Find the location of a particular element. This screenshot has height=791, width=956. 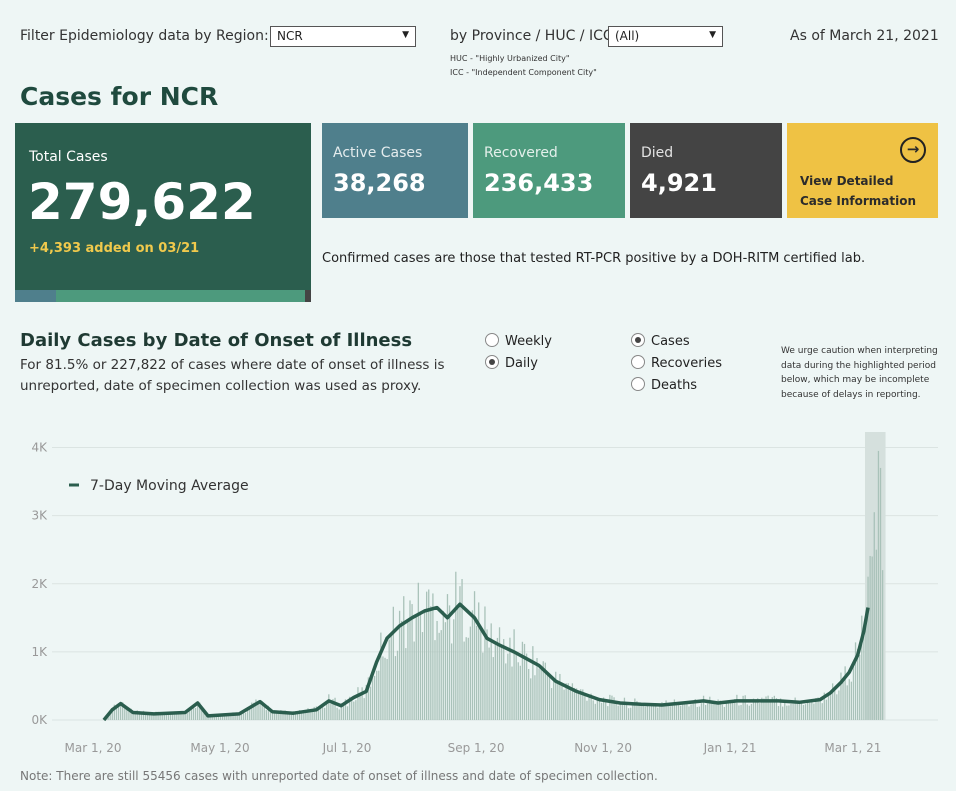

region-select: NCR ▼ is located at coordinates (343, 36).